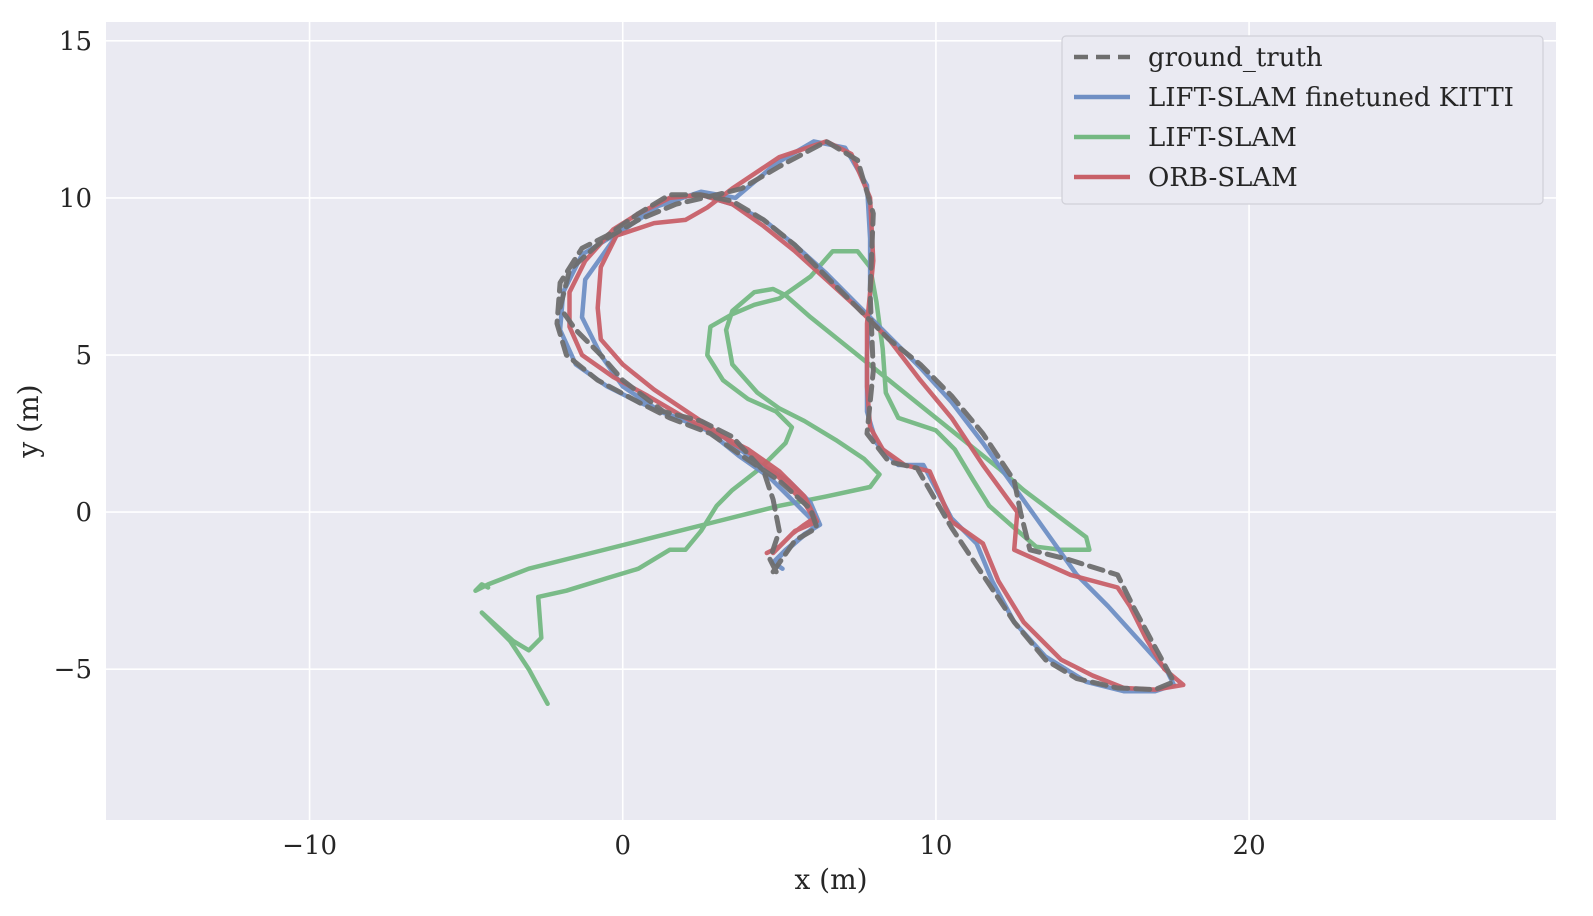  I want to click on y-tick-label: 15, so click(75, 42).